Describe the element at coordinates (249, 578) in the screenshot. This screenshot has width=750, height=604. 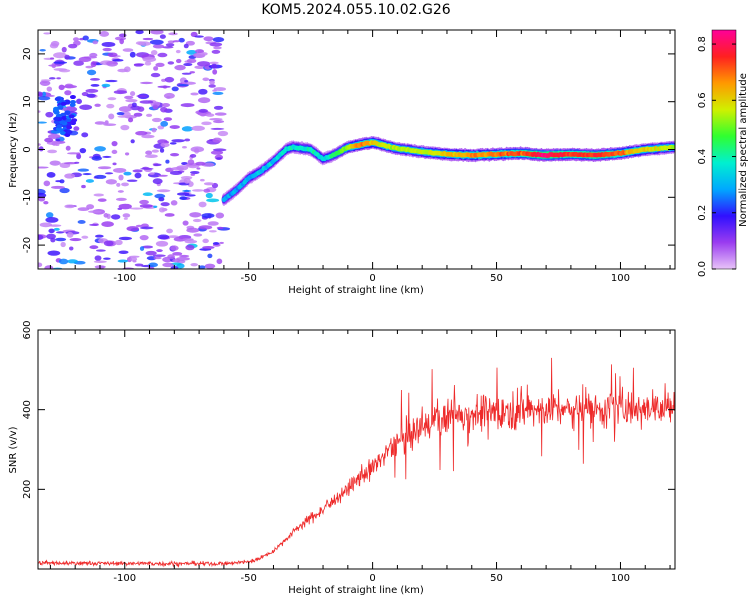
I see `x-tick-label: -50` at that location.